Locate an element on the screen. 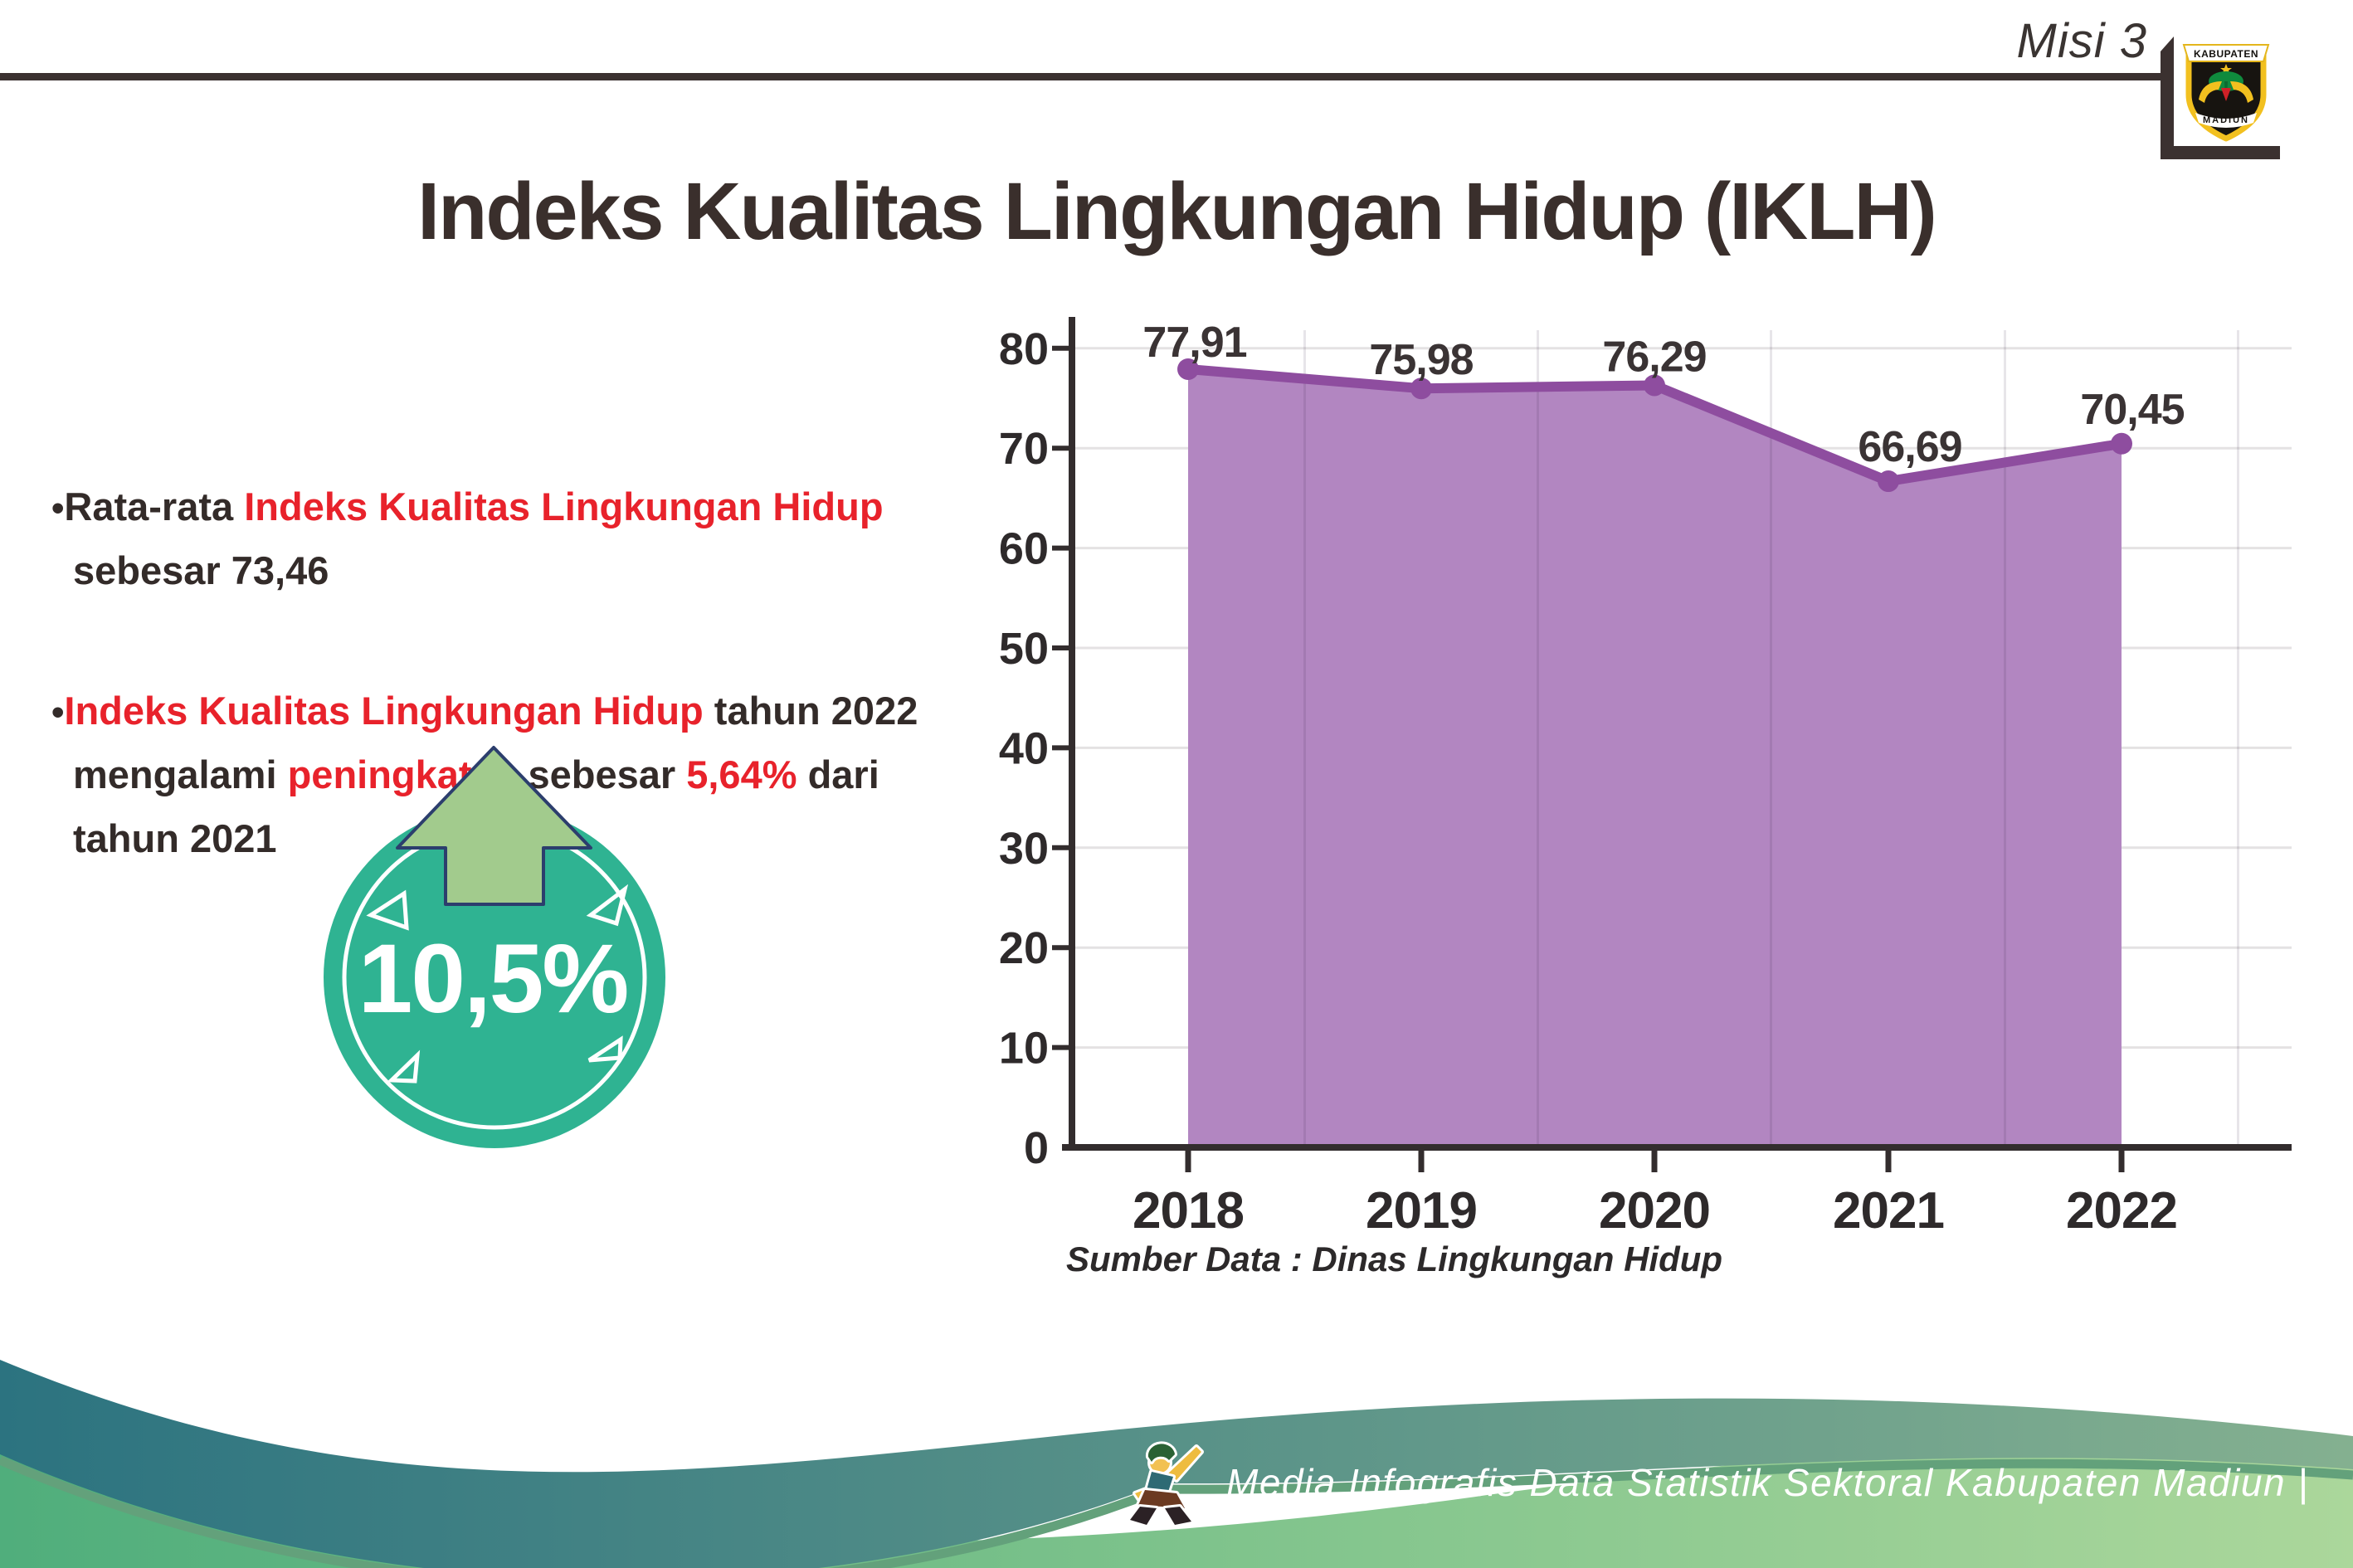 This screenshot has width=2353, height=1568. logo-banner-text: KABUPATEN is located at coordinates (2226, 54).